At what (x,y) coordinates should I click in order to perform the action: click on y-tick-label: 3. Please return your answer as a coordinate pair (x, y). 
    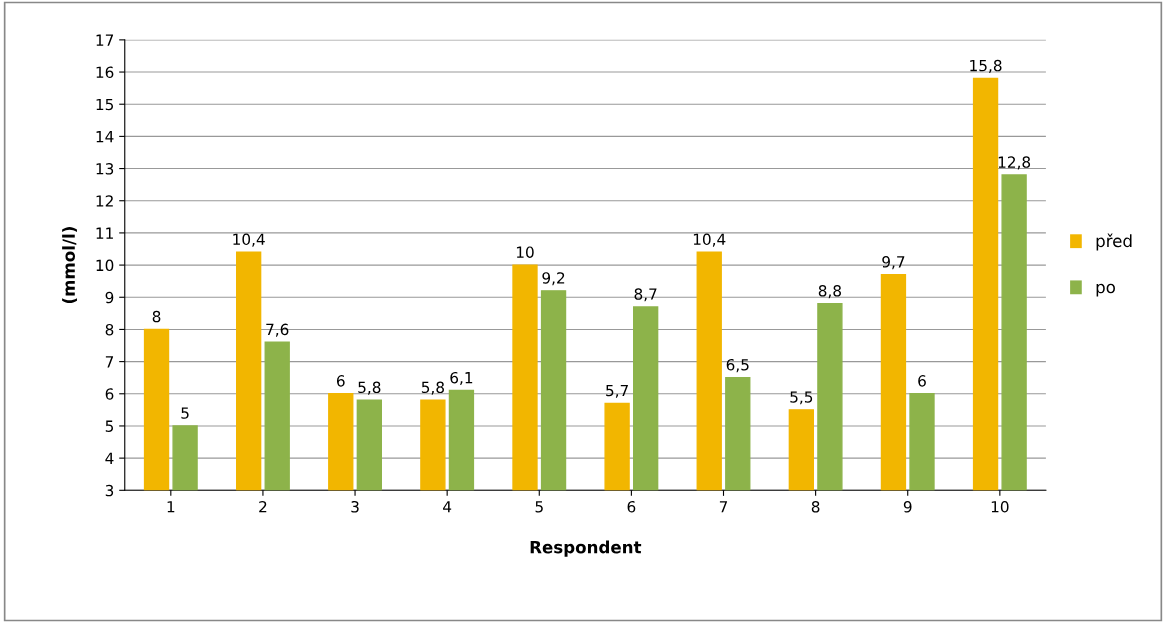
    Looking at the image, I should click on (109, 490).